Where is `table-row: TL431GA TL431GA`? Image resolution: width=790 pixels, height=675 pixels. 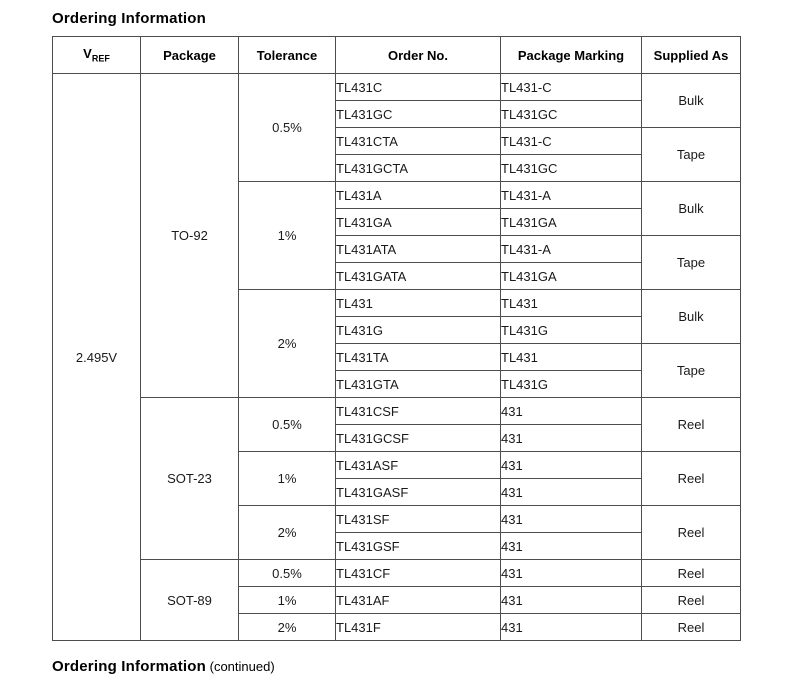
table-row: TL431GA TL431GA is located at coordinates (397, 222).